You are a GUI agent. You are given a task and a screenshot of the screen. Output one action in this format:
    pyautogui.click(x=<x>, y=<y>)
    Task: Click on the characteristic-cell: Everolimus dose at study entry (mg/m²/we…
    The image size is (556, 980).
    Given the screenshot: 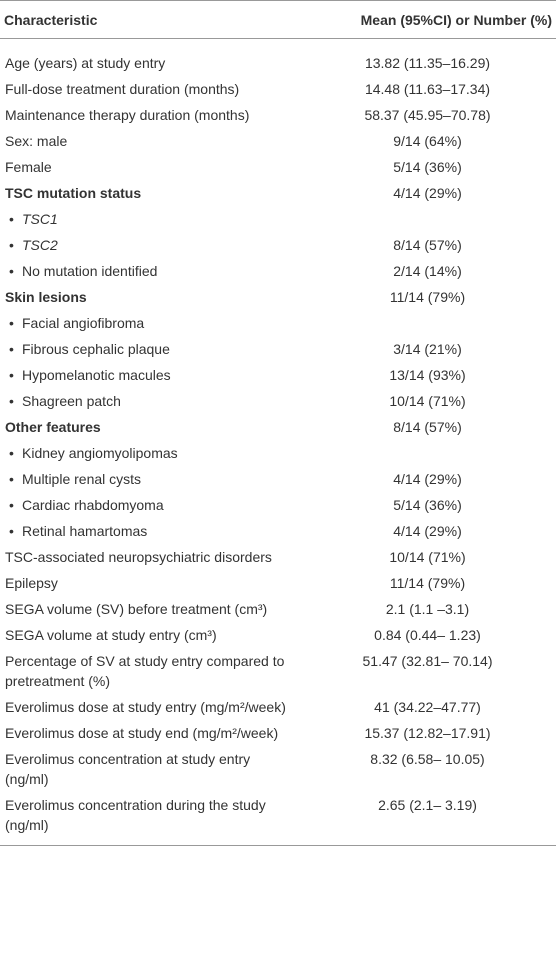 What is the action you would take?
    pyautogui.click(x=149, y=707)
    